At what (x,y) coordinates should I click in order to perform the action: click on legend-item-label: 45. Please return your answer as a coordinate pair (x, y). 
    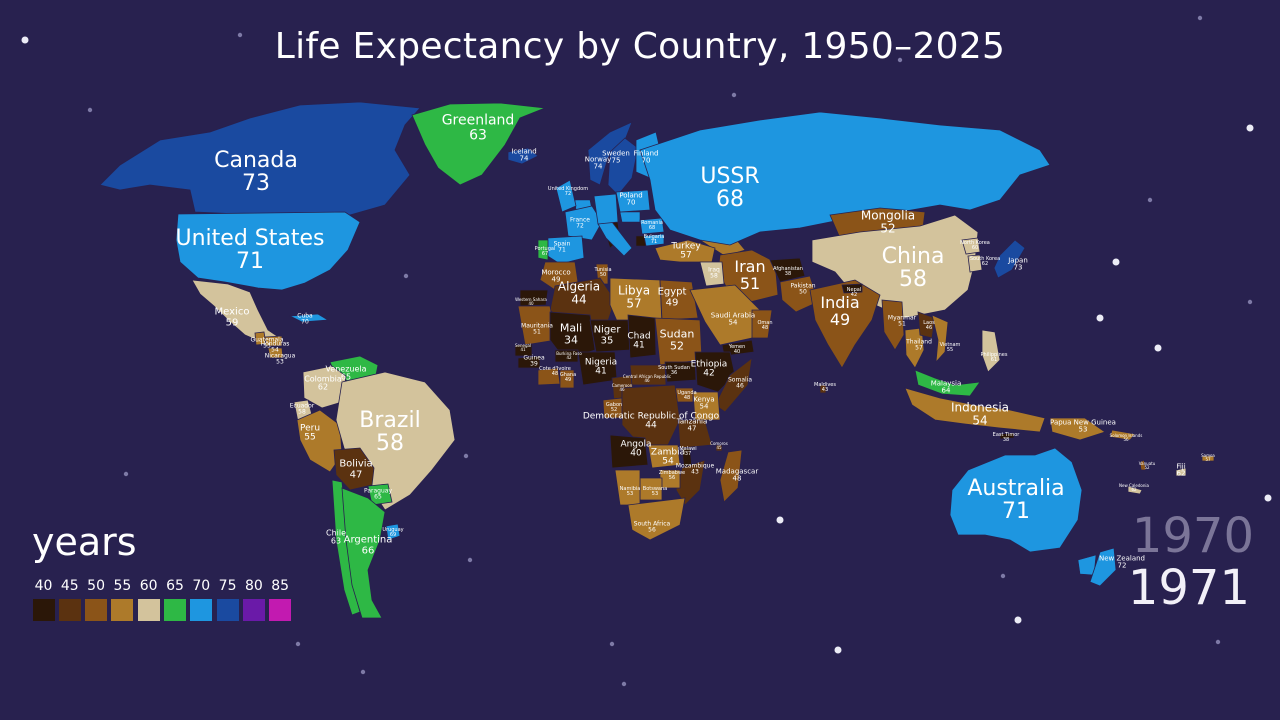
    Looking at the image, I should click on (69, 586).